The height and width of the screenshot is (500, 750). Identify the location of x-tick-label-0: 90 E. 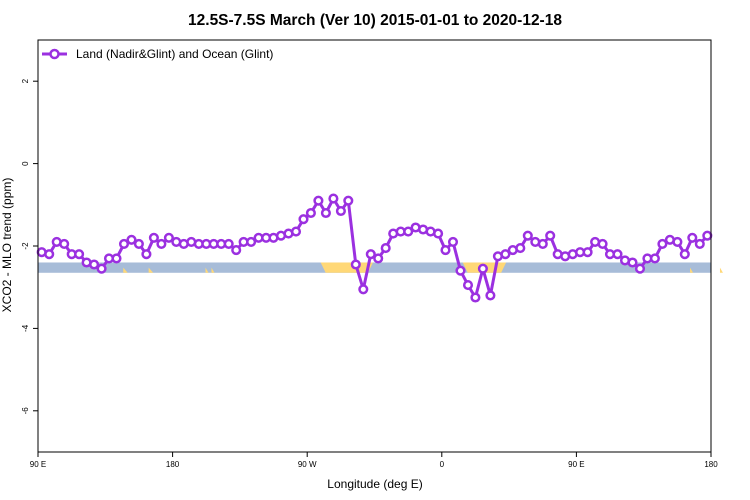
(38, 464).